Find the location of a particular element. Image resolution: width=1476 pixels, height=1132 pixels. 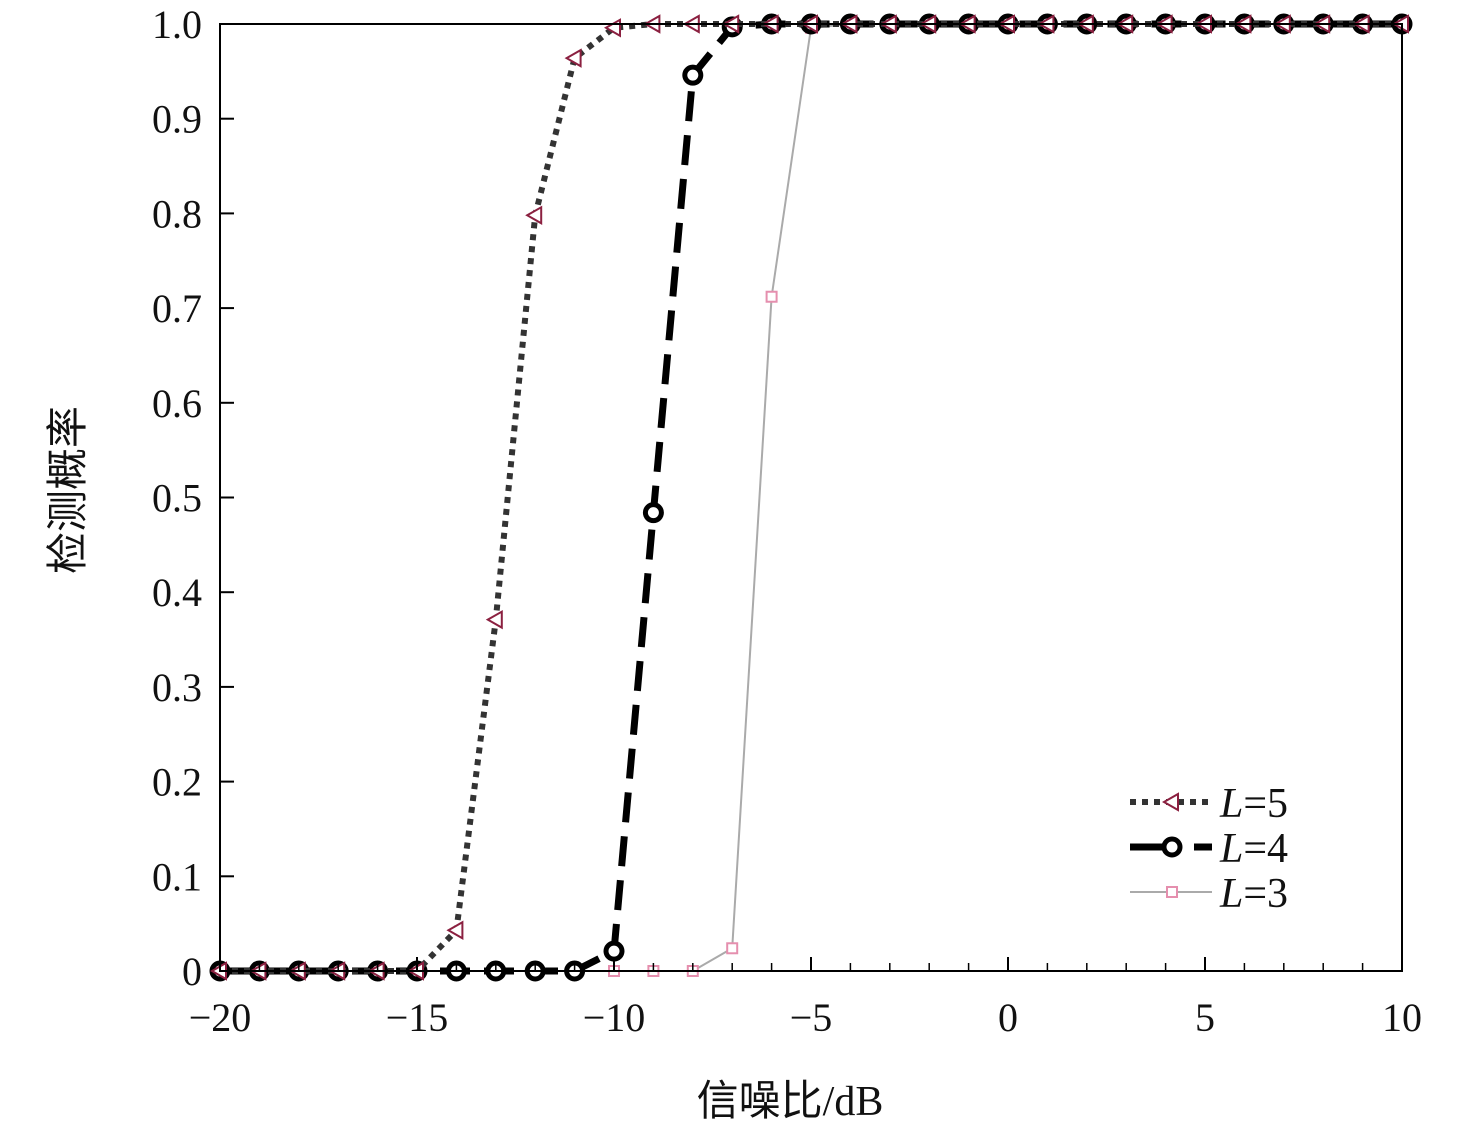

y-axis-label: 检测概率 is located at coordinates (68, 490).